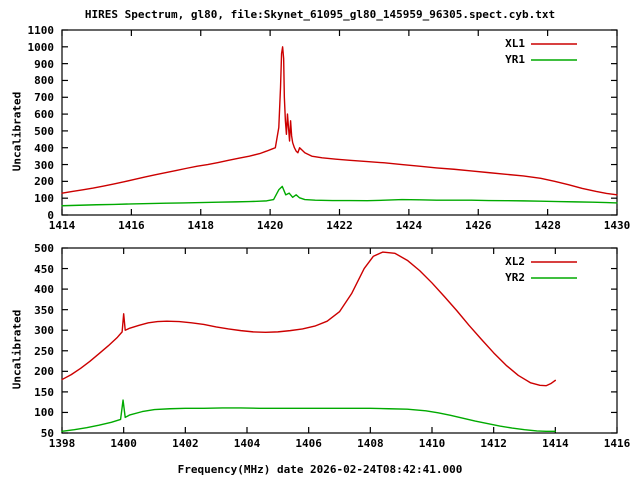 The image size is (640, 480). I want to click on legend-label-xl1: XL1, so click(515, 43).